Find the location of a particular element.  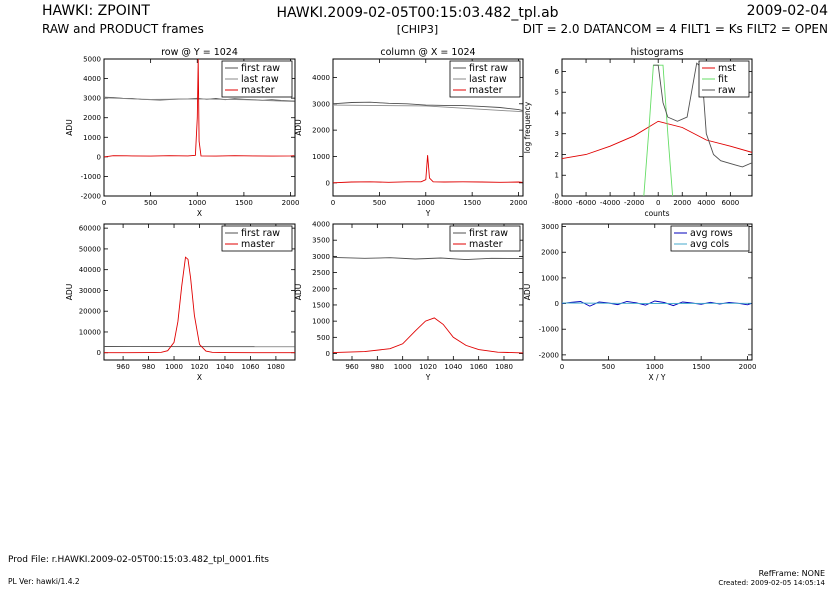

y-tick-label: 3500 is located at coordinates (321, 241).